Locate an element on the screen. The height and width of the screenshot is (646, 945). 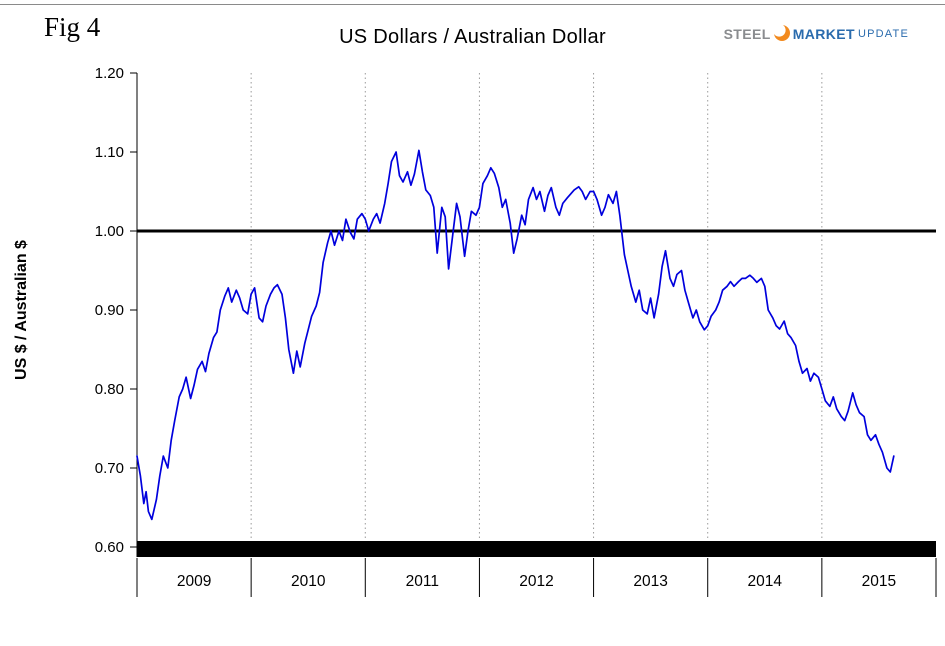
x-tick-label: 2014 is located at coordinates (765, 581).